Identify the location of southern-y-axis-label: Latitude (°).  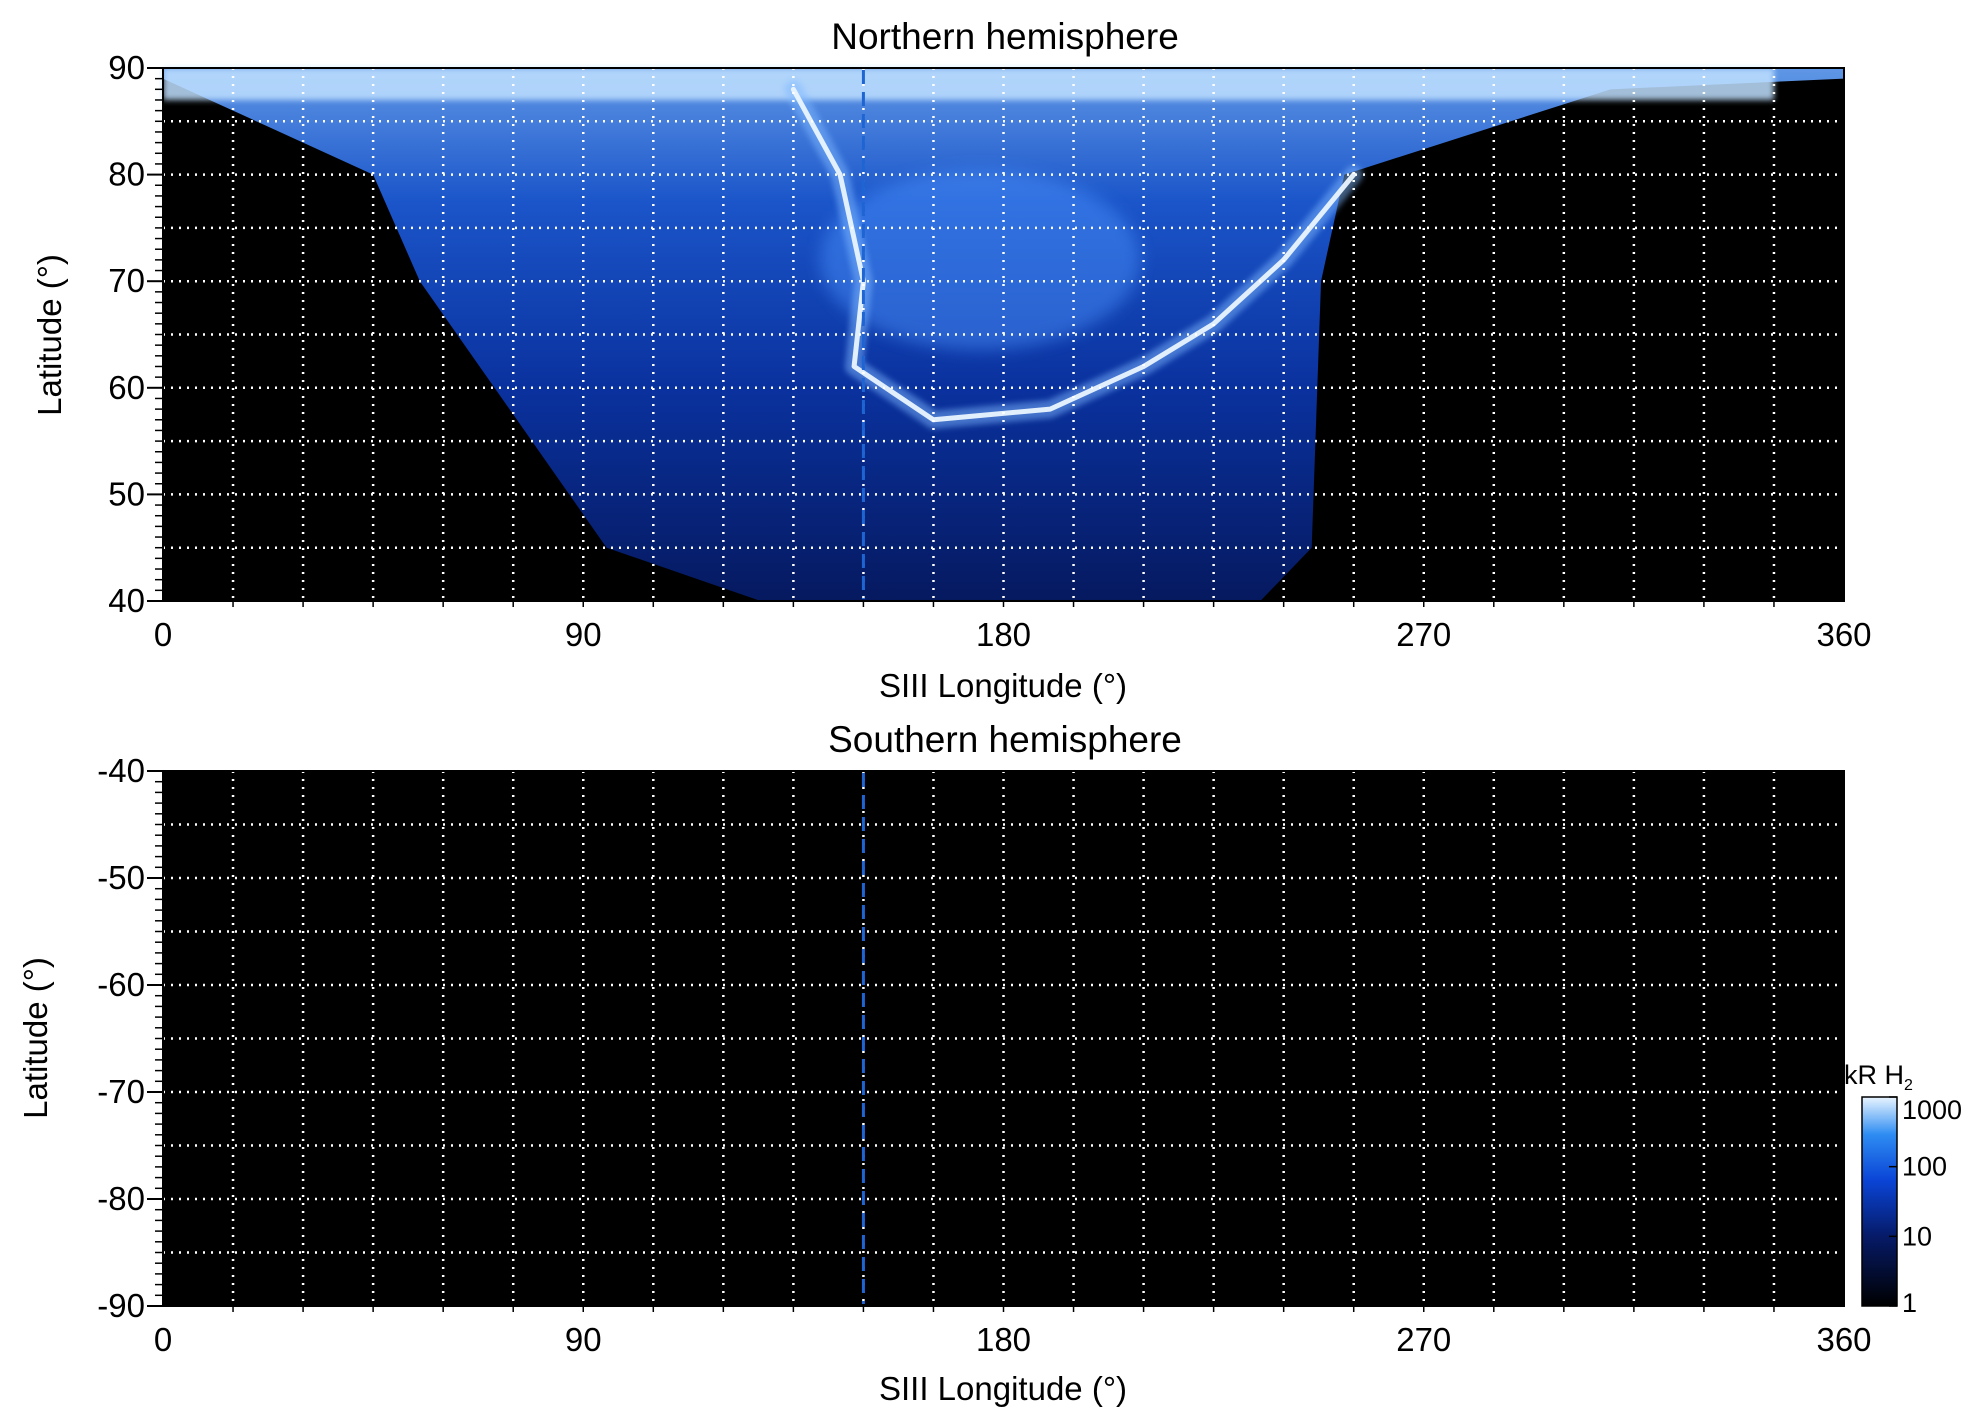
(35, 1038).